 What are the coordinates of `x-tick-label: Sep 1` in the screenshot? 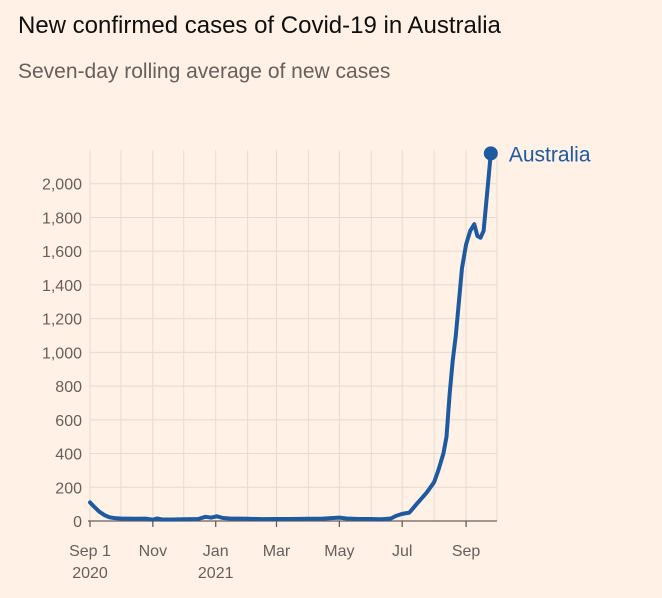 It's located at (90, 551).